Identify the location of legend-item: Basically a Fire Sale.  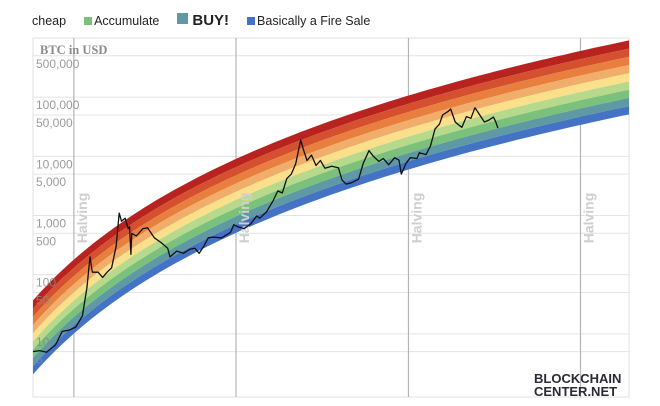
(308, 21).